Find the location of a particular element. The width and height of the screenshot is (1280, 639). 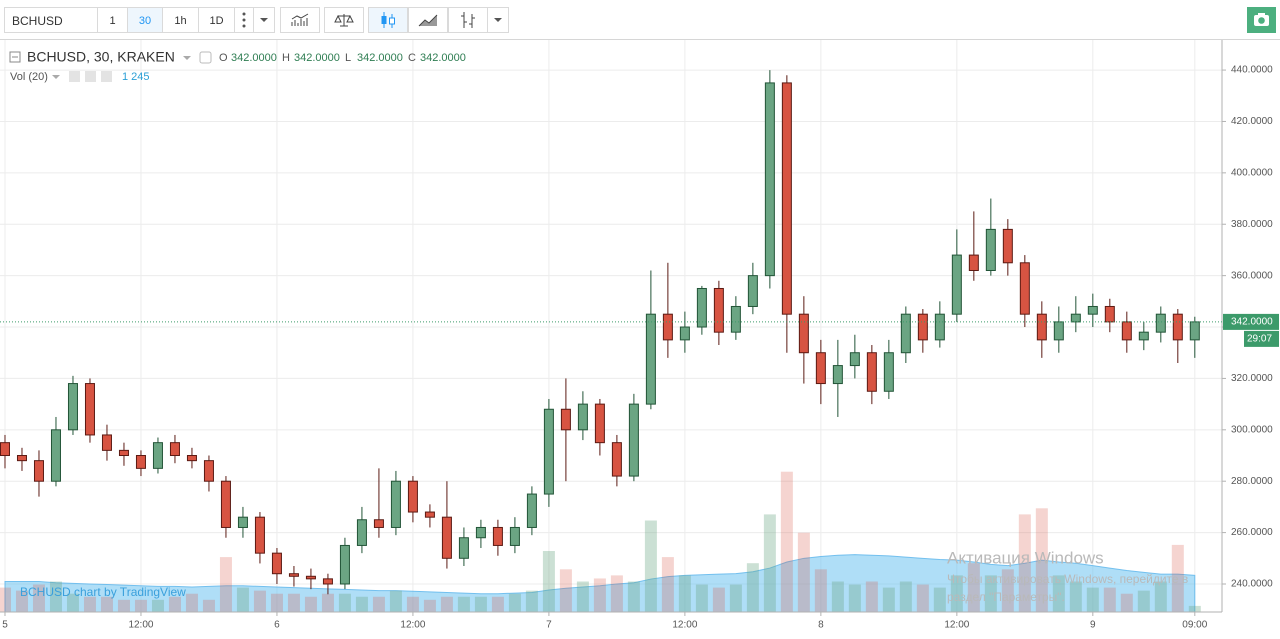

os-notice-title: Активация Windows is located at coordinates (1025, 557).